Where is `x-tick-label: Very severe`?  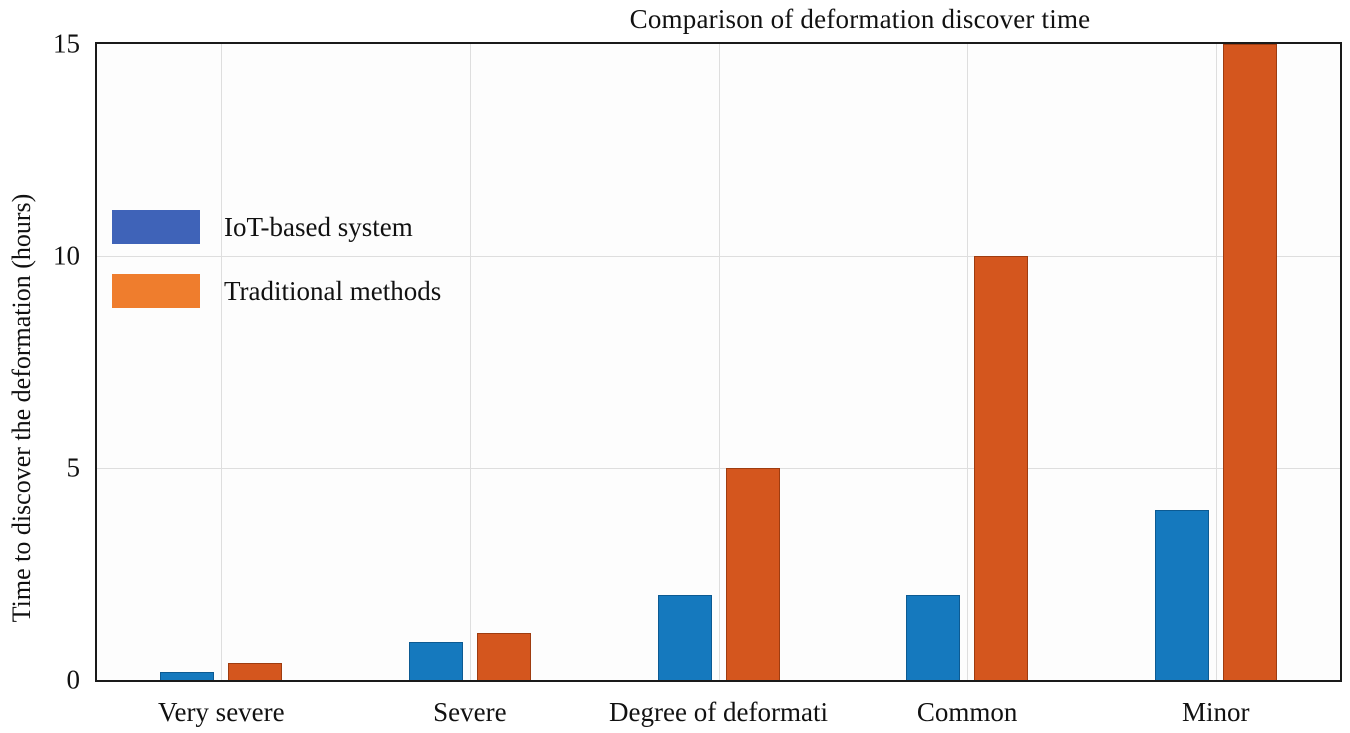 x-tick-label: Very severe is located at coordinates (221, 712).